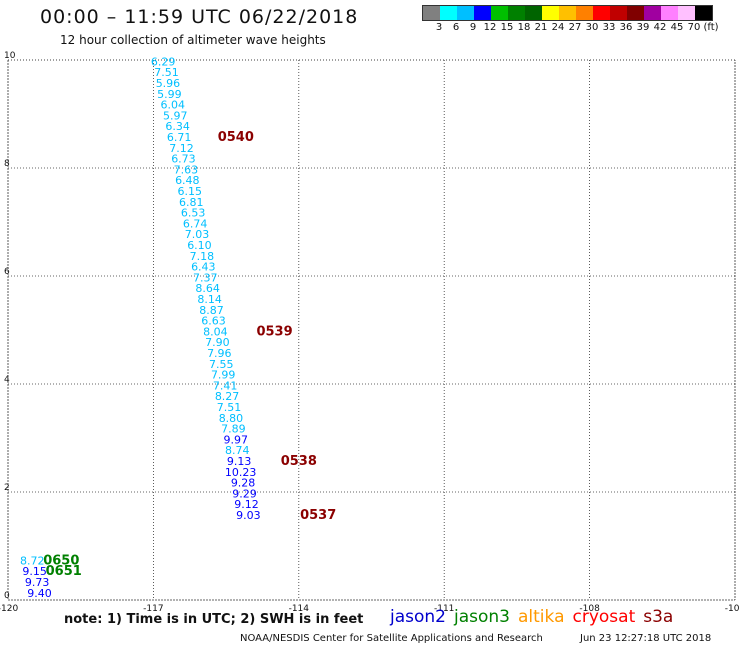  Describe the element at coordinates (34, 571) in the screenshot. I see `wave-height-value: 9.15` at that location.